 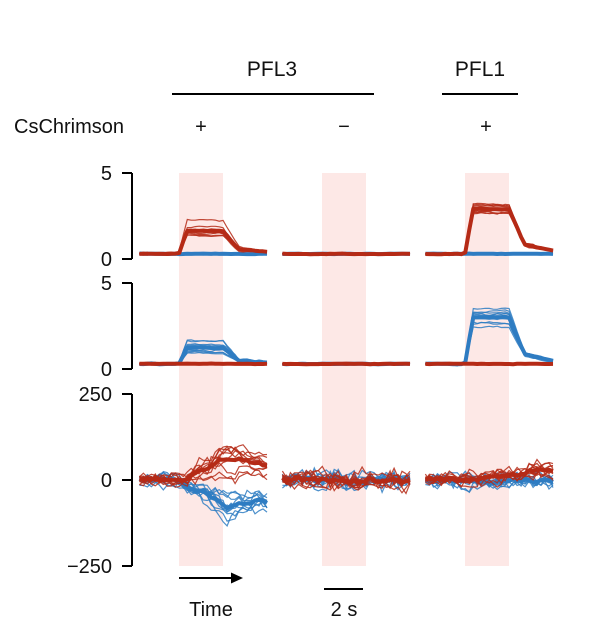 What do you see at coordinates (203, 242) in the screenshot?
I see `mean-trace-red-row1-col1` at bounding box center [203, 242].